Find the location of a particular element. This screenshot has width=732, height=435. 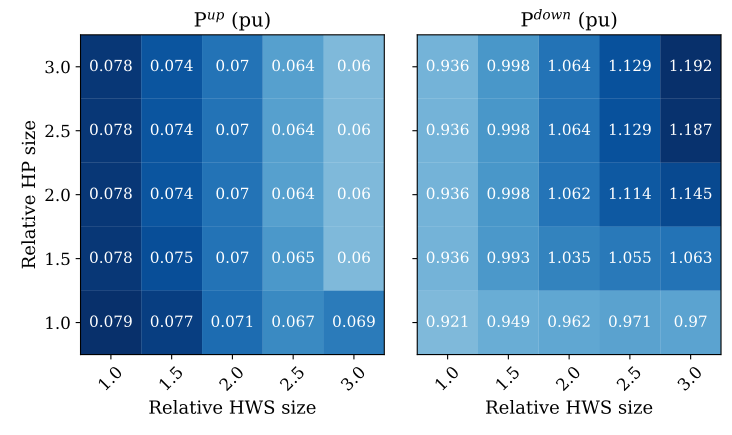

data-label: 0.077 is located at coordinates (171, 321).